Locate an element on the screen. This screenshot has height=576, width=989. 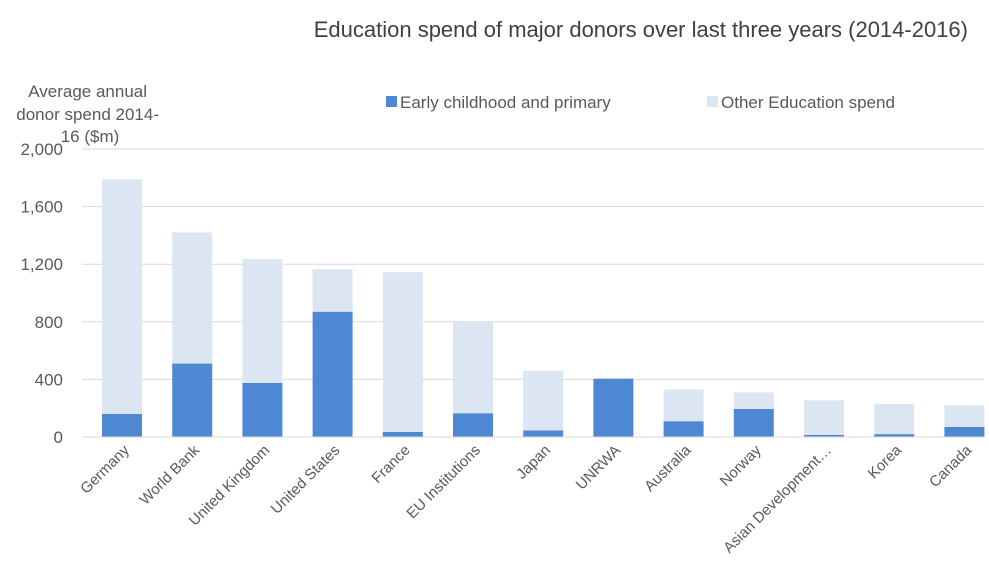
y-tick-label: 800 is located at coordinates (49, 322).